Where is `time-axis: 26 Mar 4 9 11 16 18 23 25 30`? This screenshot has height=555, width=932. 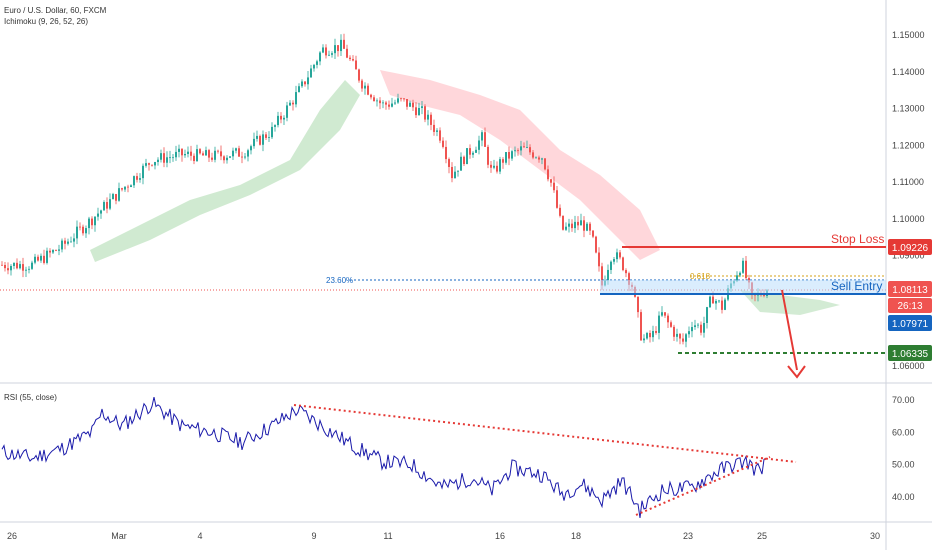 time-axis: 26 Mar 4 9 11 16 18 23 25 30 is located at coordinates (443, 536).